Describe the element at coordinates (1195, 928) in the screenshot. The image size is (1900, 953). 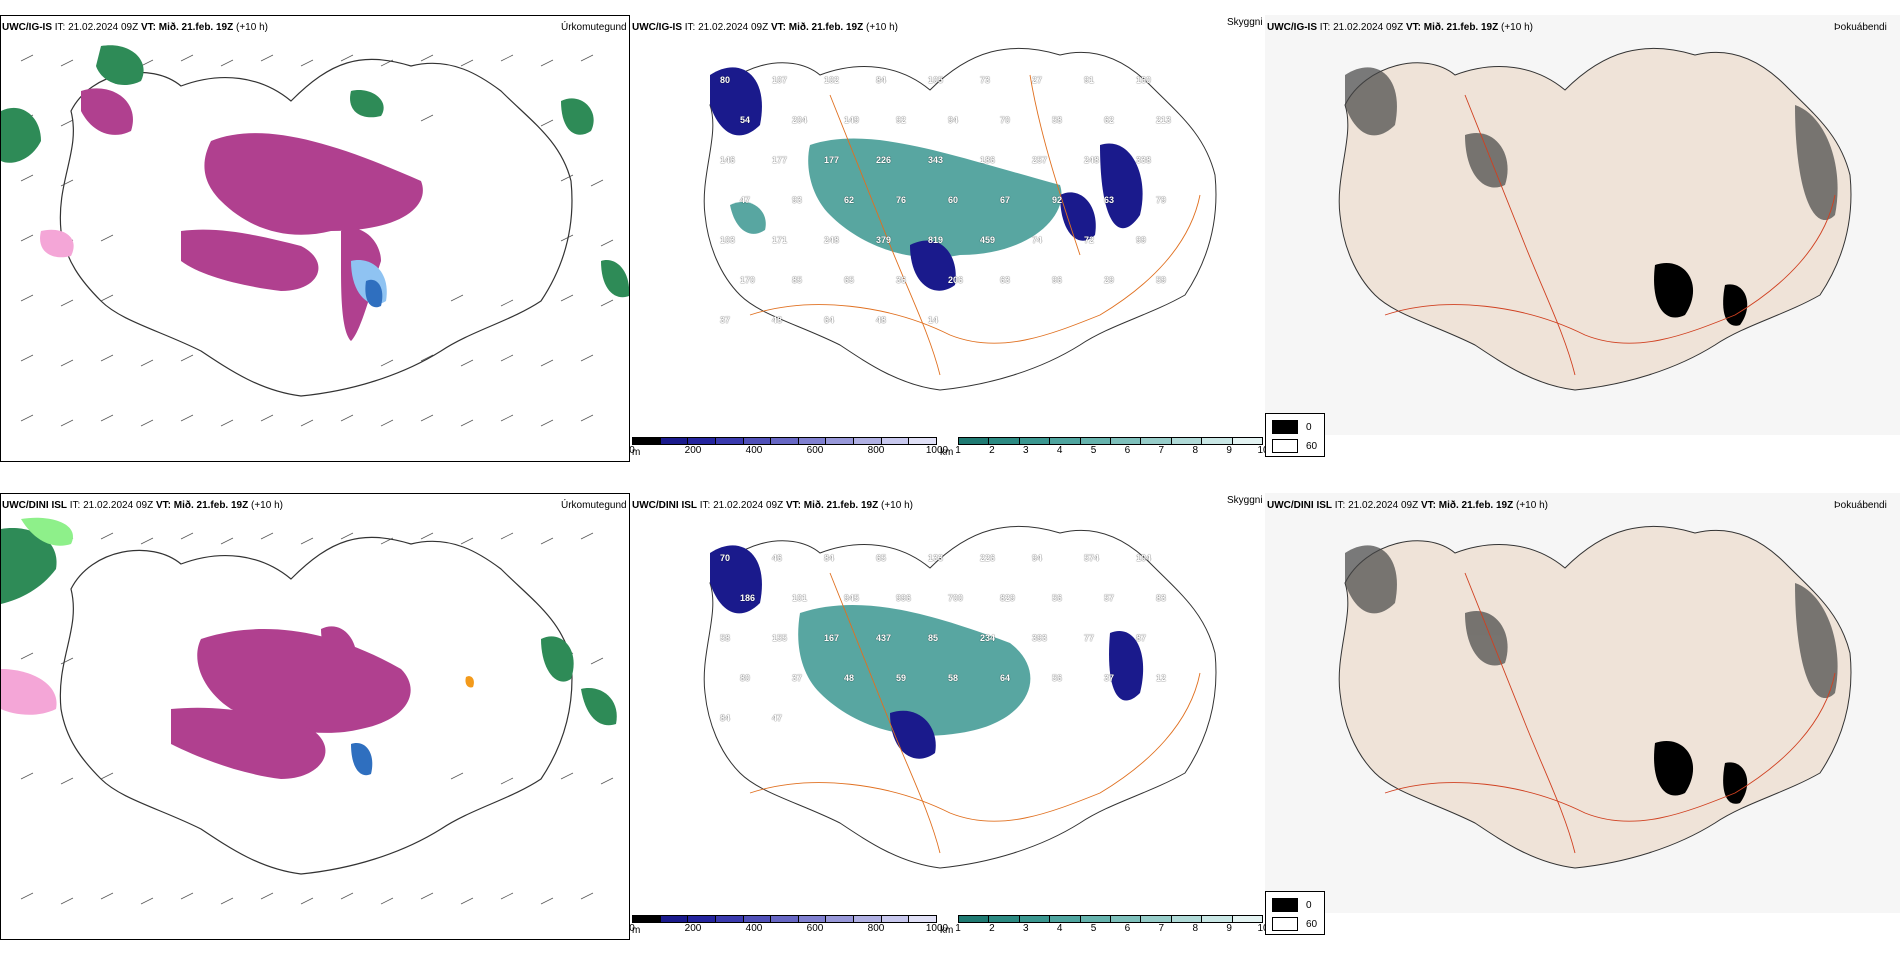
I see `scale-tick-label: 8` at that location.